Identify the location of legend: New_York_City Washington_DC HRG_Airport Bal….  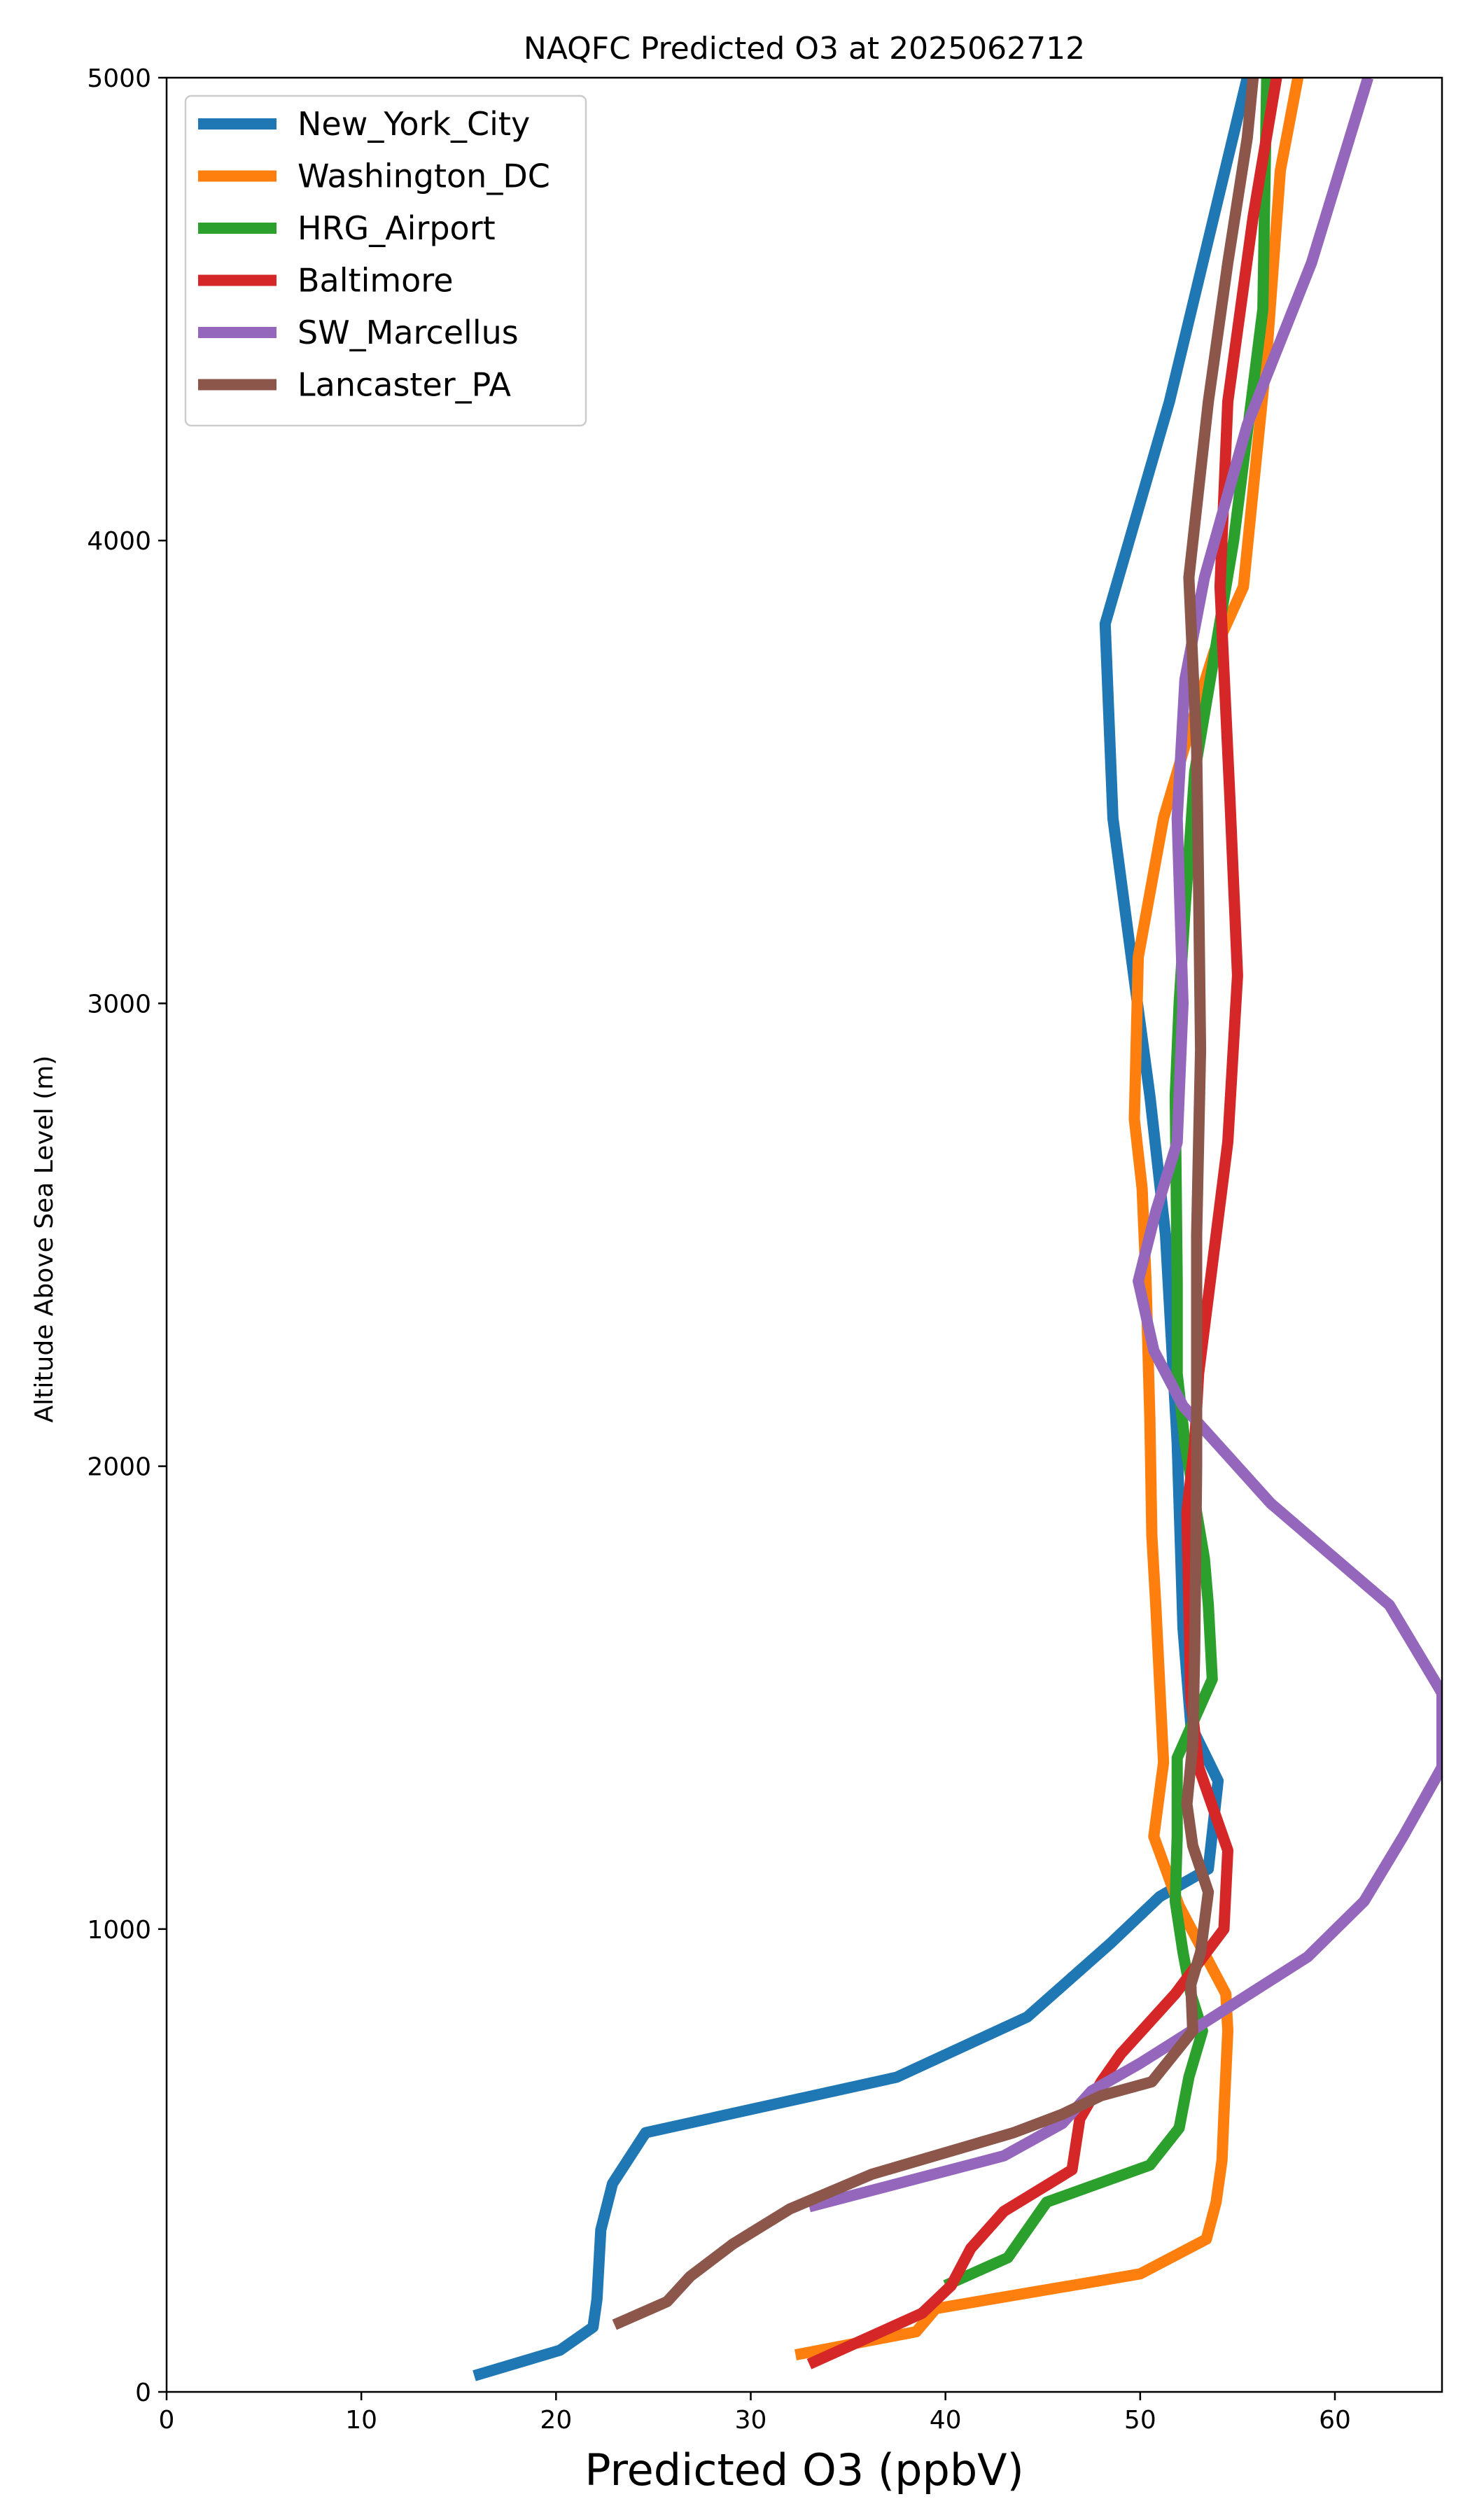
(385, 260).